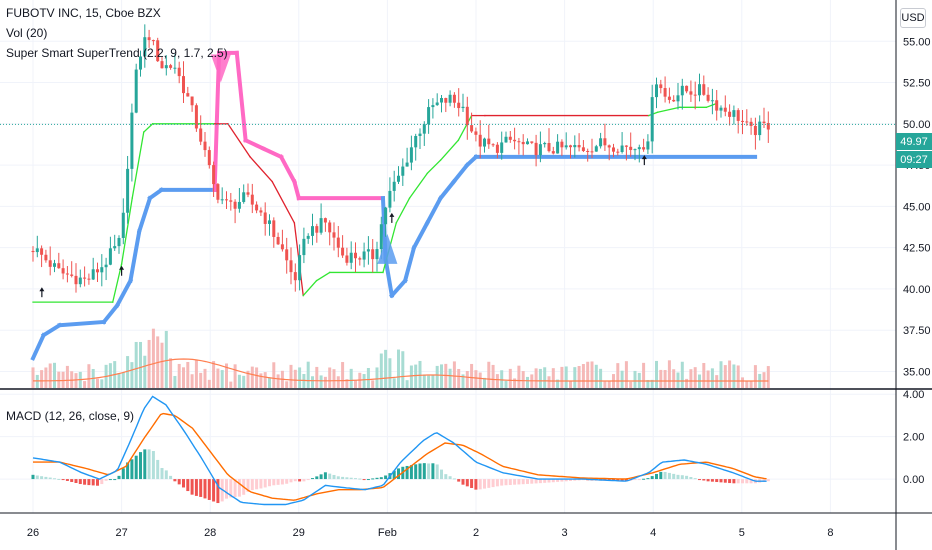 The height and width of the screenshot is (550, 932). What do you see at coordinates (27, 33) in the screenshot?
I see `volume-legend: Vol (20)` at bounding box center [27, 33].